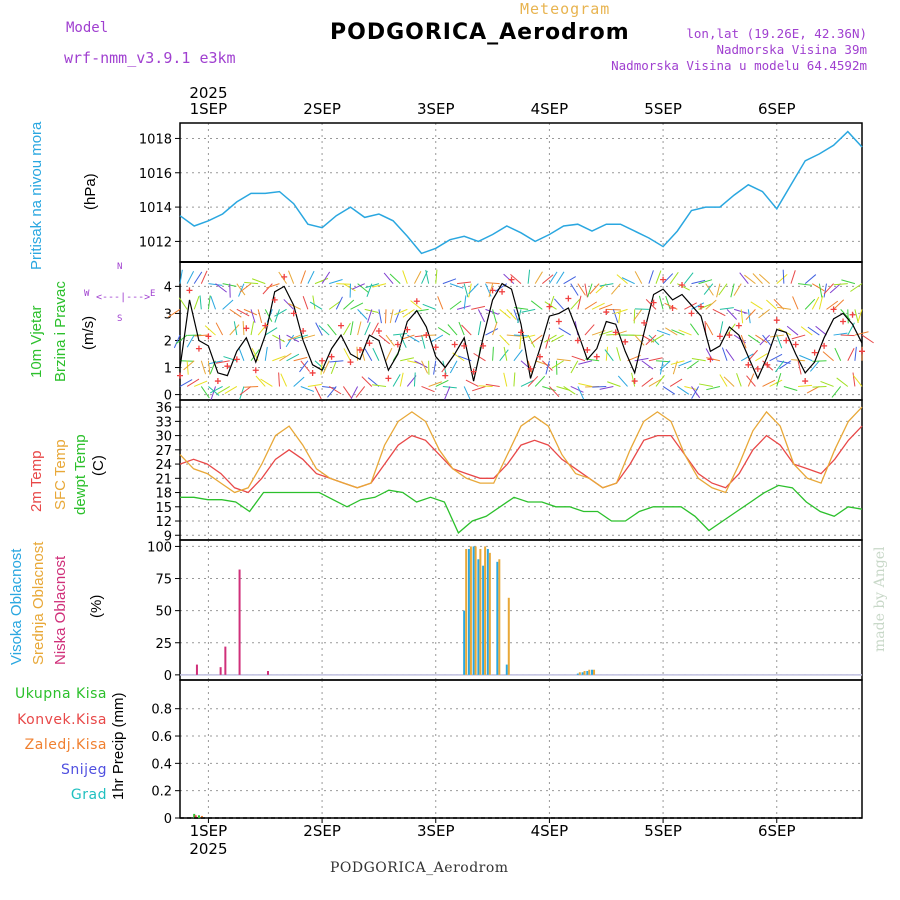  Describe the element at coordinates (521, 192) in the screenshot. I see `pressure-line` at that location.